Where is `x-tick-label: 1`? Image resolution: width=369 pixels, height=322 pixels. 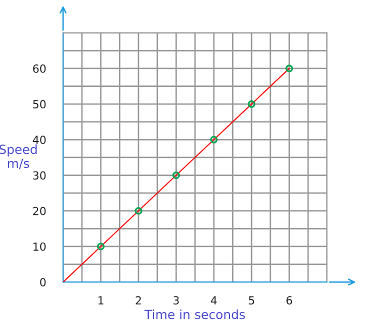
x-tick-label: 1 is located at coordinates (101, 300).